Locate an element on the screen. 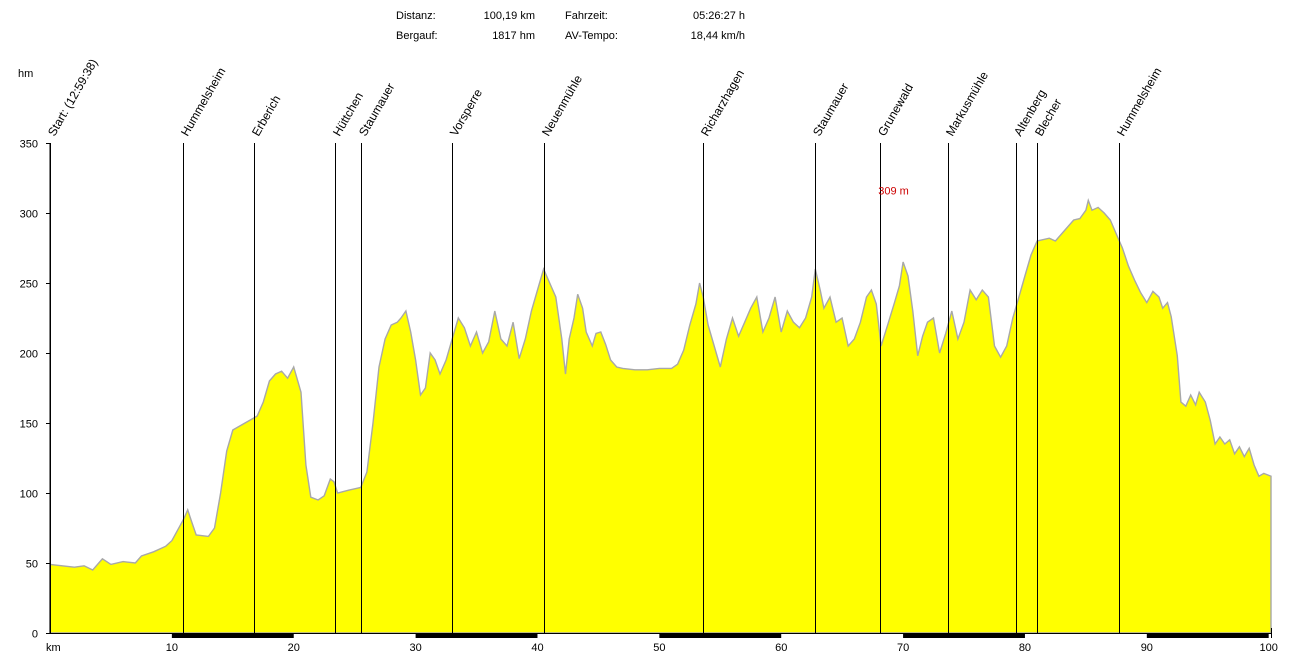  y-tick-label: 0 is located at coordinates (35, 635).